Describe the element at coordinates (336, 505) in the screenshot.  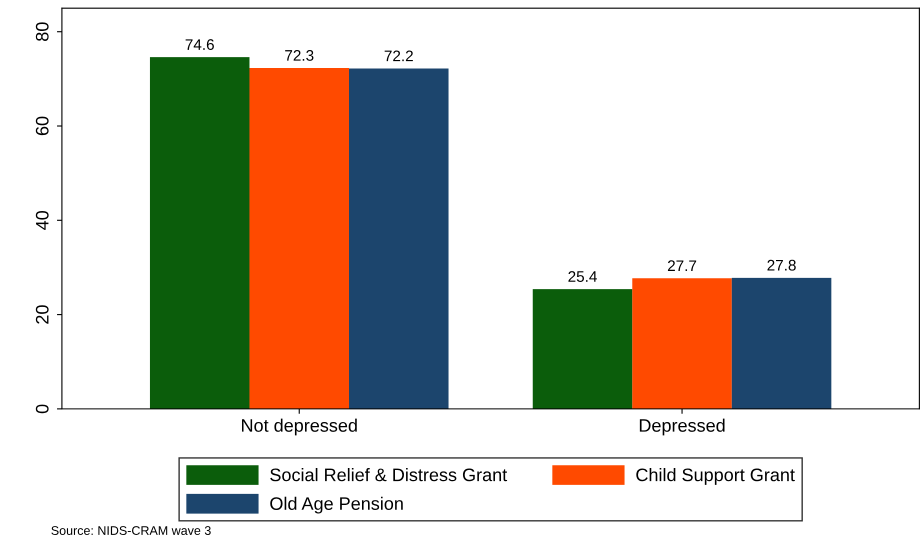
I see `legend-label: Old Age Pension` at that location.